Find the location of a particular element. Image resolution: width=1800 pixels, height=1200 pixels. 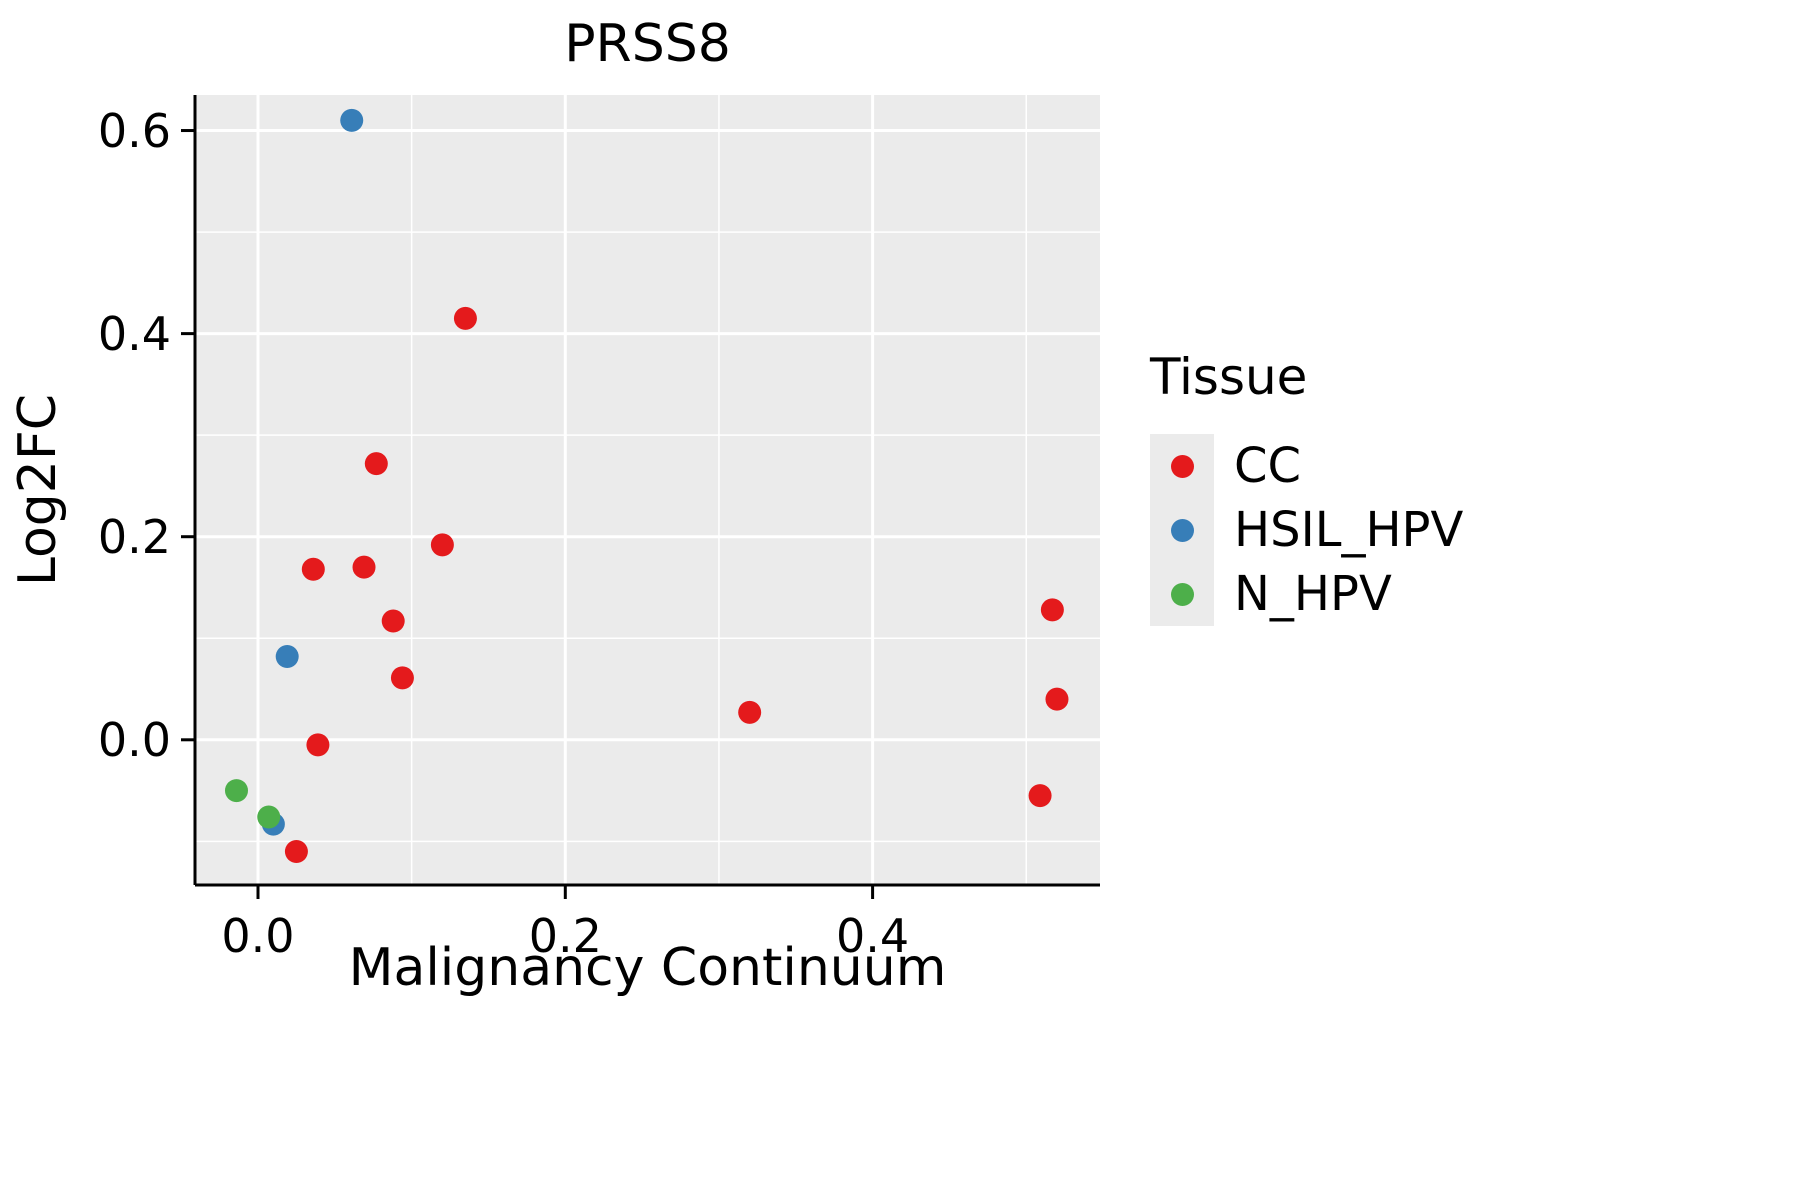

x-tick-label: 0.0 is located at coordinates (258, 936).